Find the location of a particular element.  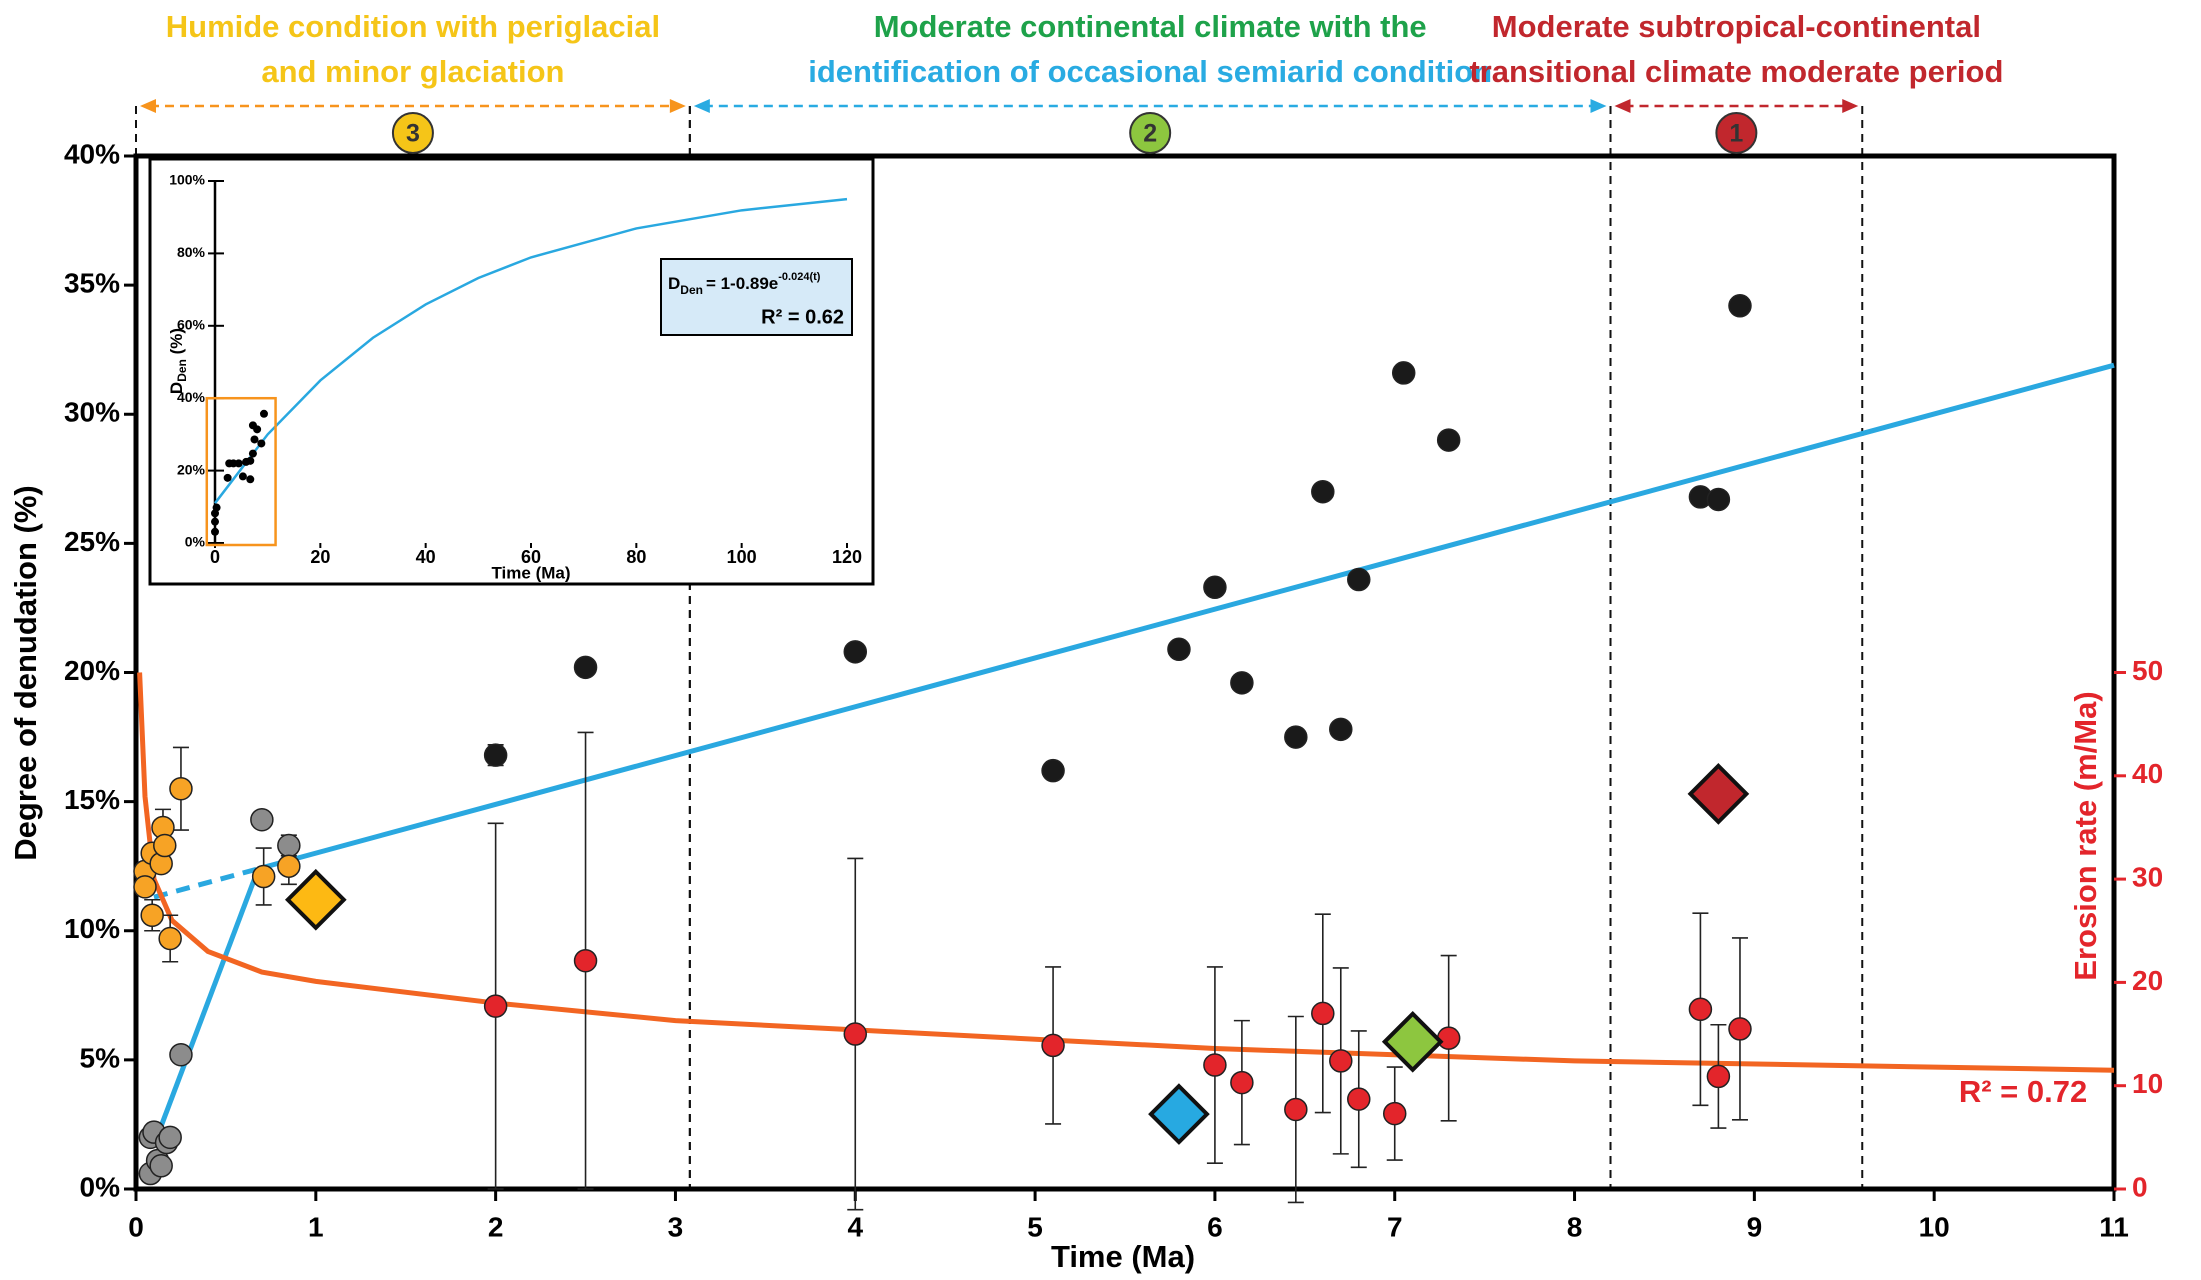

y-tick-label: 10% is located at coordinates (92, 928).